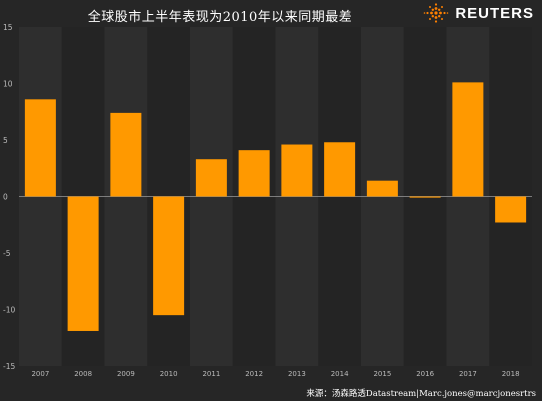 Image resolution: width=542 pixels, height=401 pixels. What do you see at coordinates (511, 209) in the screenshot?
I see `bar-2018` at bounding box center [511, 209].